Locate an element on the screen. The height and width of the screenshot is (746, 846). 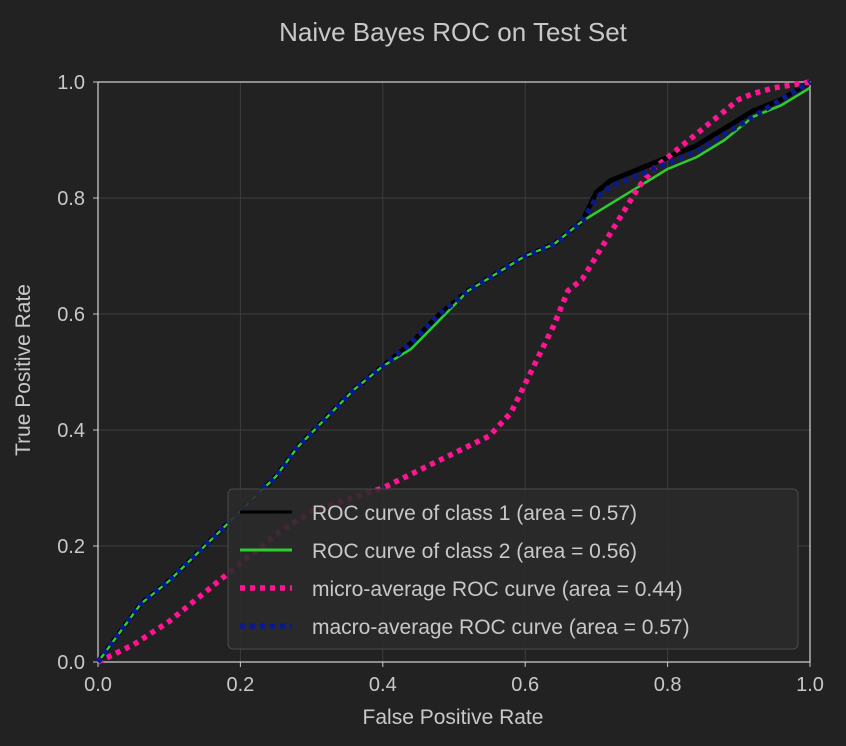
legend-label: micro-average ROC curve (area = 0.44) is located at coordinates (497, 589).